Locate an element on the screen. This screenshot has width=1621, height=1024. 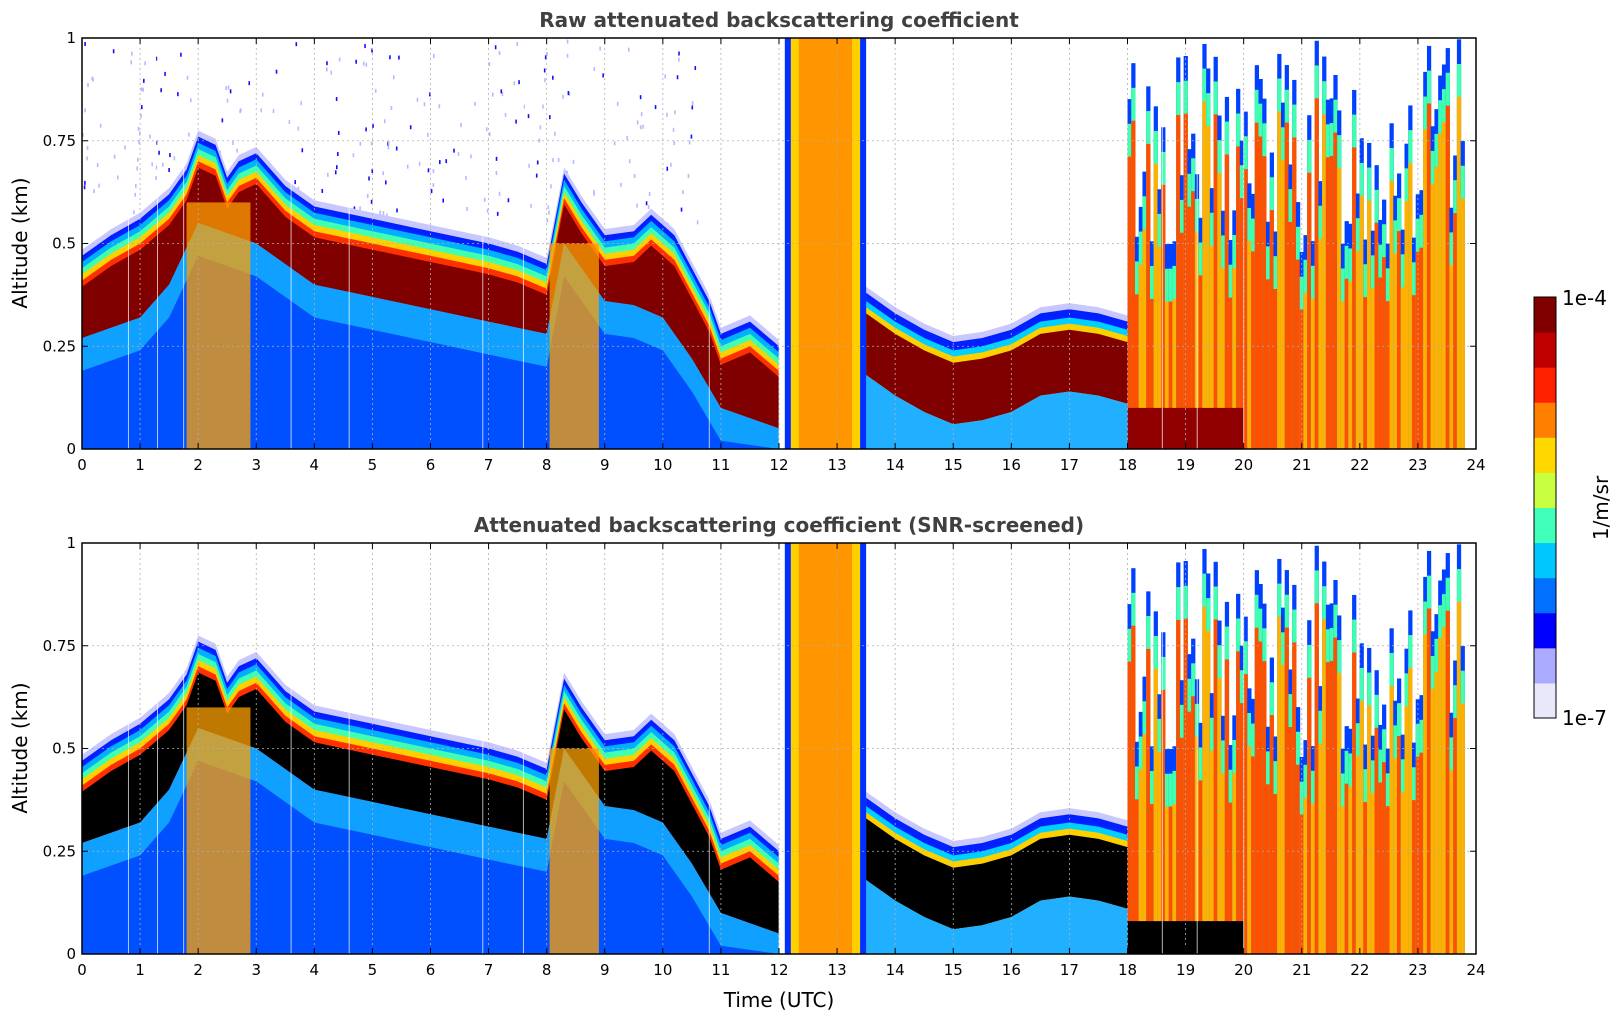
x-tick-label: 6 is located at coordinates (431, 970).